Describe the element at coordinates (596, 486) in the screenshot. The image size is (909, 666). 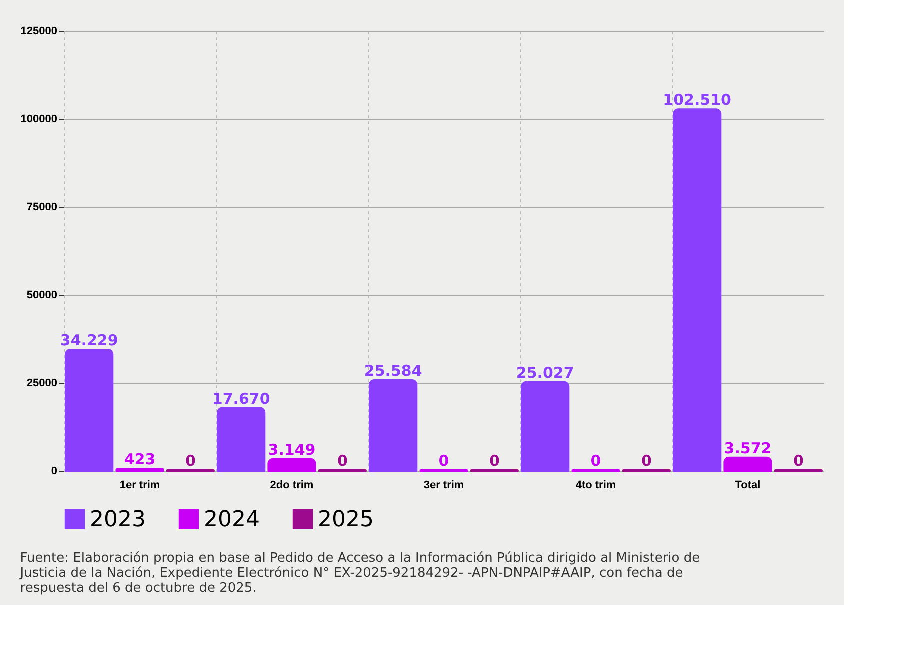
I see `x-tick-label: 4to trim` at that location.